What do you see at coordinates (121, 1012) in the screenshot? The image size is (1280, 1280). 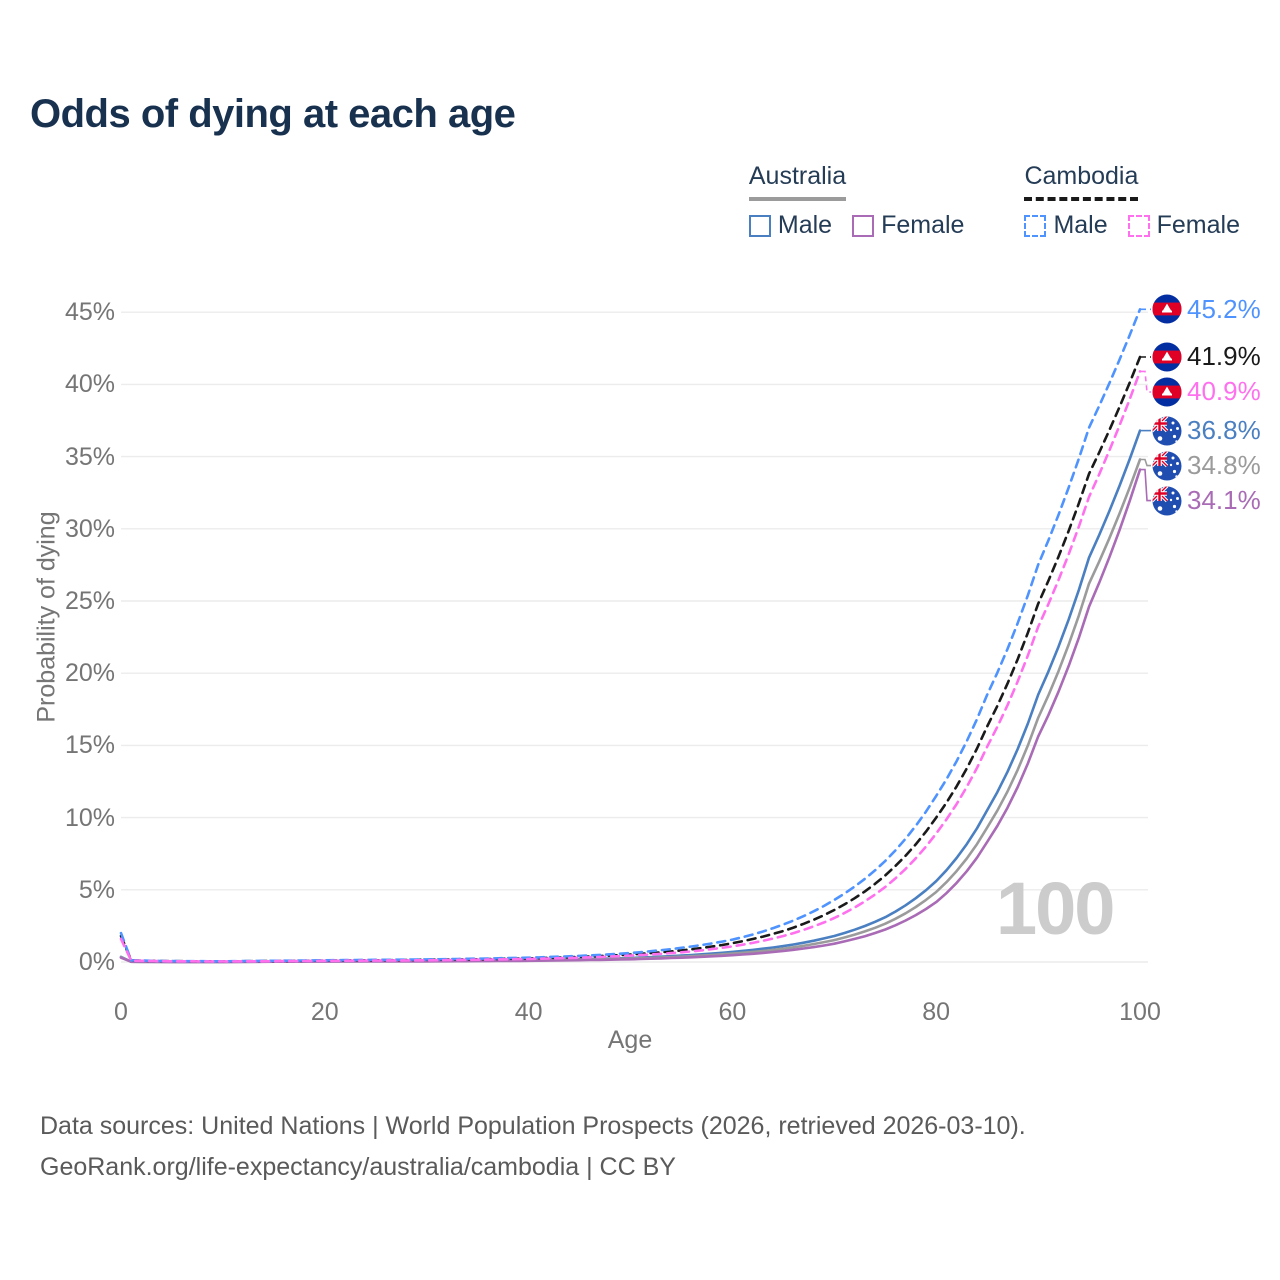 I see `x-tick-0: 0` at bounding box center [121, 1012].